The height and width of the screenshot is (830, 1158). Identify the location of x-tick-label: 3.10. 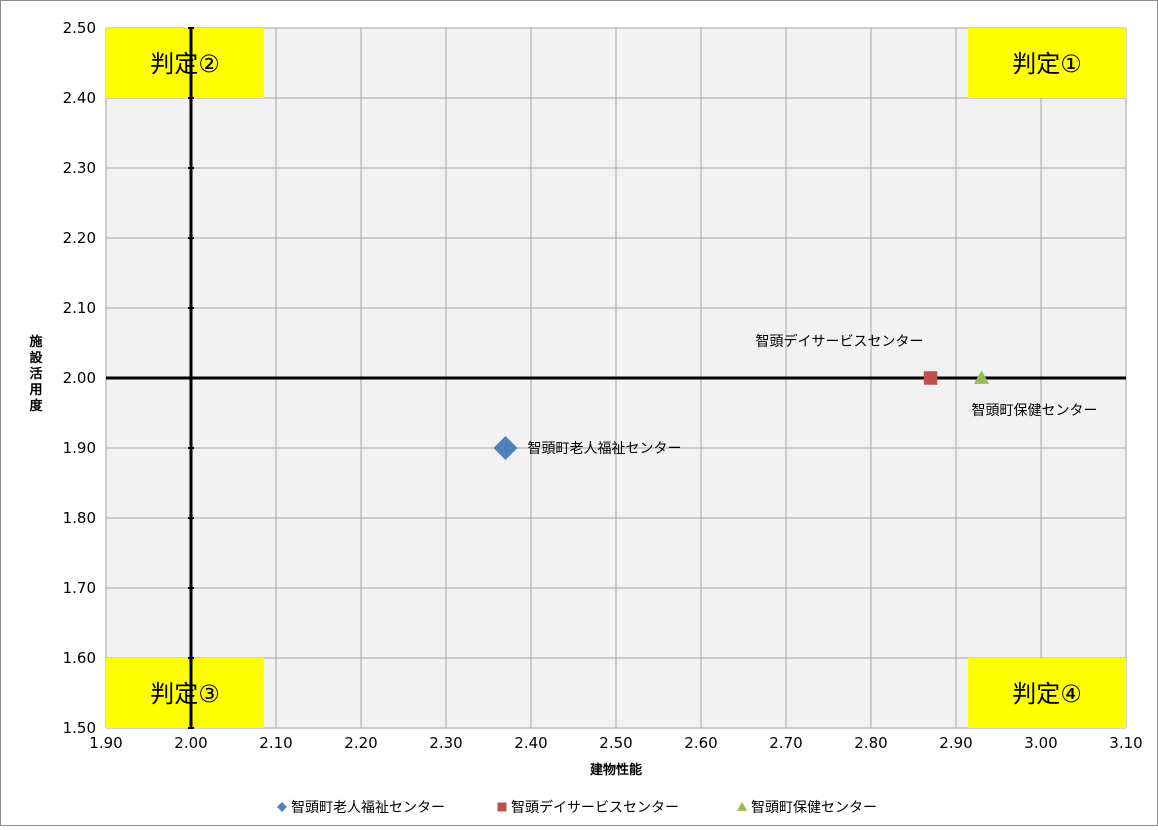
(1125, 743).